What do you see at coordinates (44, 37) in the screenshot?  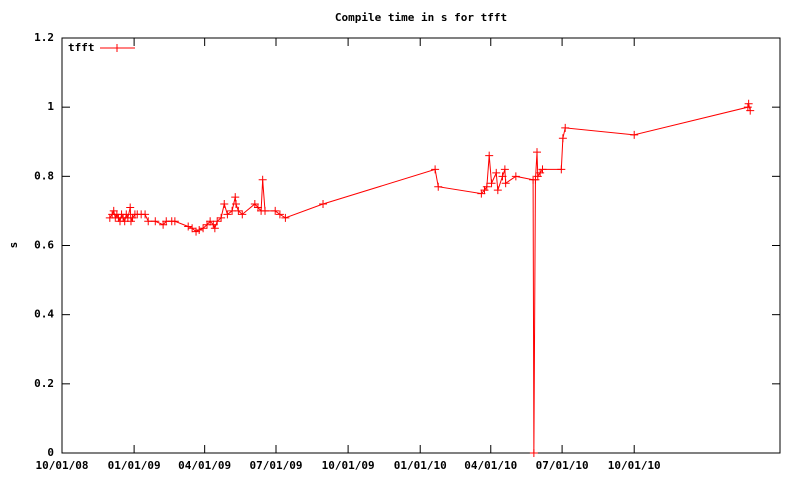 I see `y-tick-label: 1.2` at bounding box center [44, 37].